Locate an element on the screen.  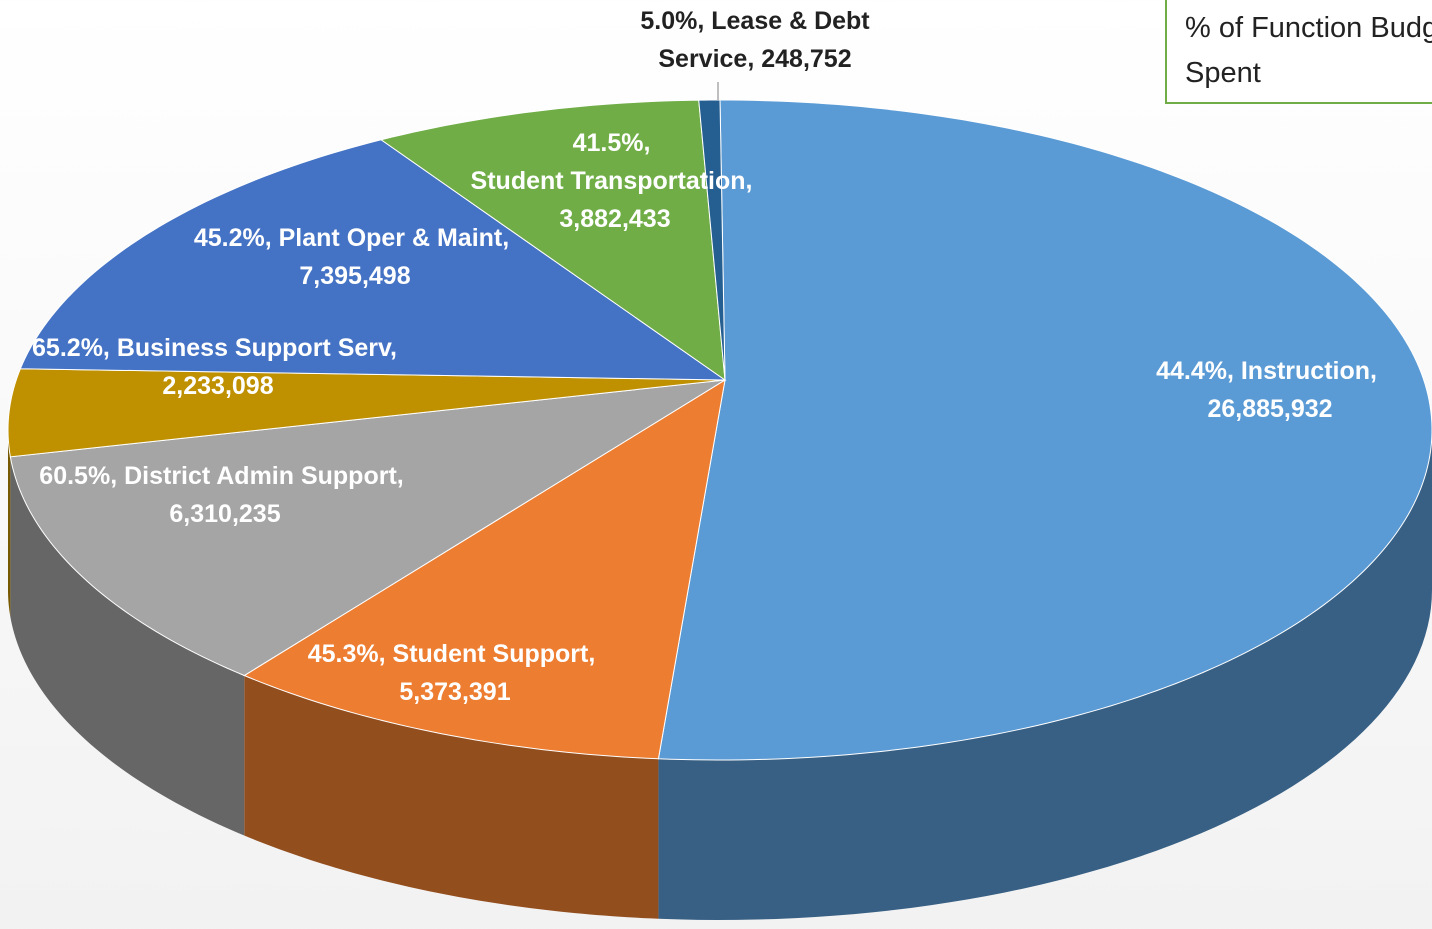
data-label-percent: 5.0% is located at coordinates (668, 21).